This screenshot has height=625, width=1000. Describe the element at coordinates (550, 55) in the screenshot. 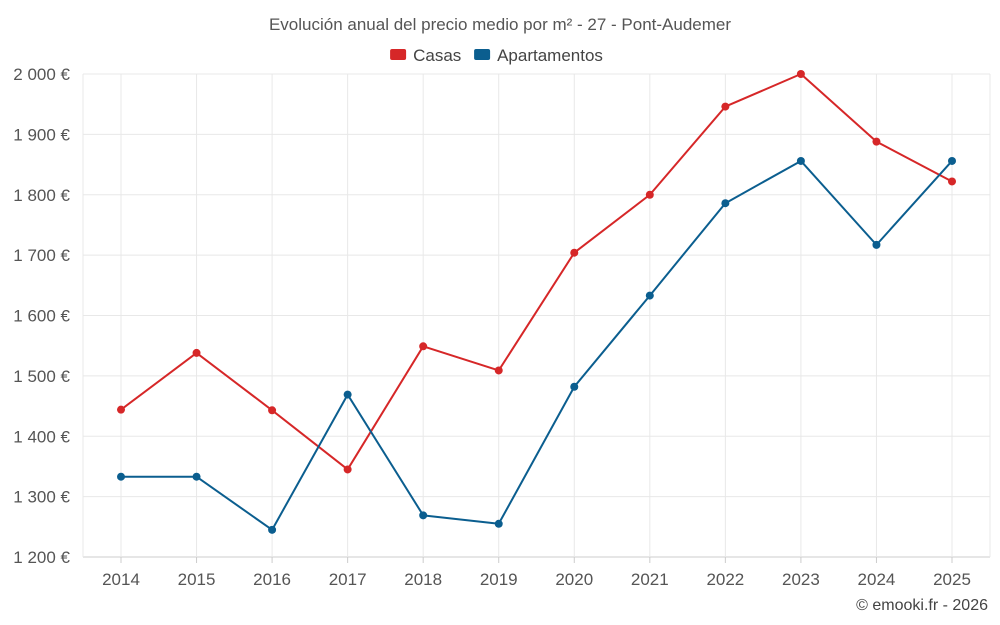

I see `legend-label: Apartamentos` at that location.